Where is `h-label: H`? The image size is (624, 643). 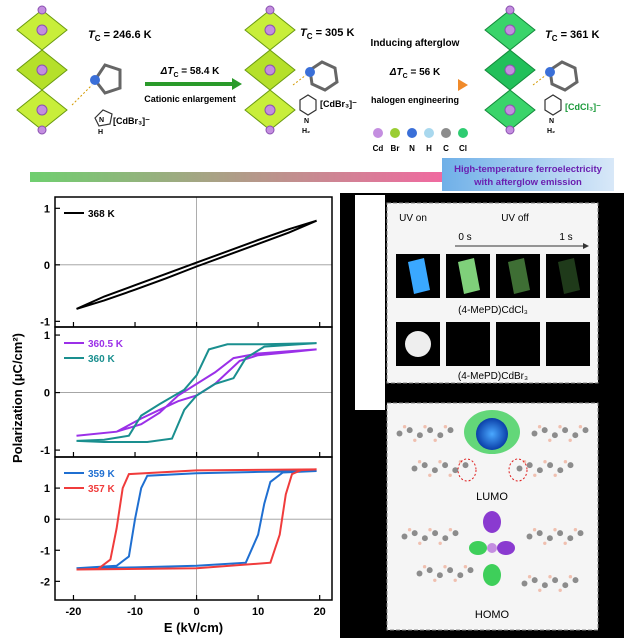
h-label: H is located at coordinates (100, 132).